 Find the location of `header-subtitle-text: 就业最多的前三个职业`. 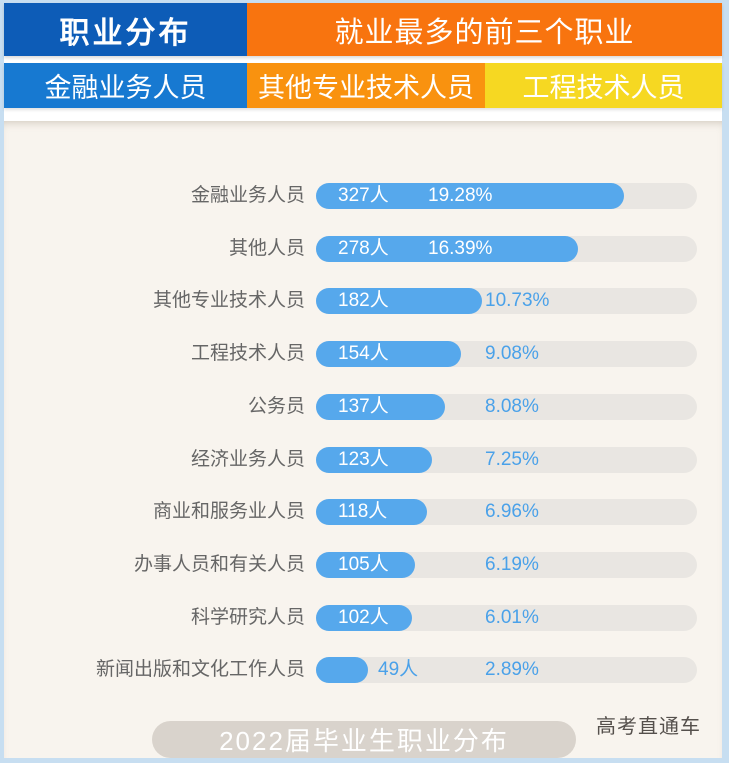

header-subtitle-text: 就业最多的前三个职业 is located at coordinates (484, 32).